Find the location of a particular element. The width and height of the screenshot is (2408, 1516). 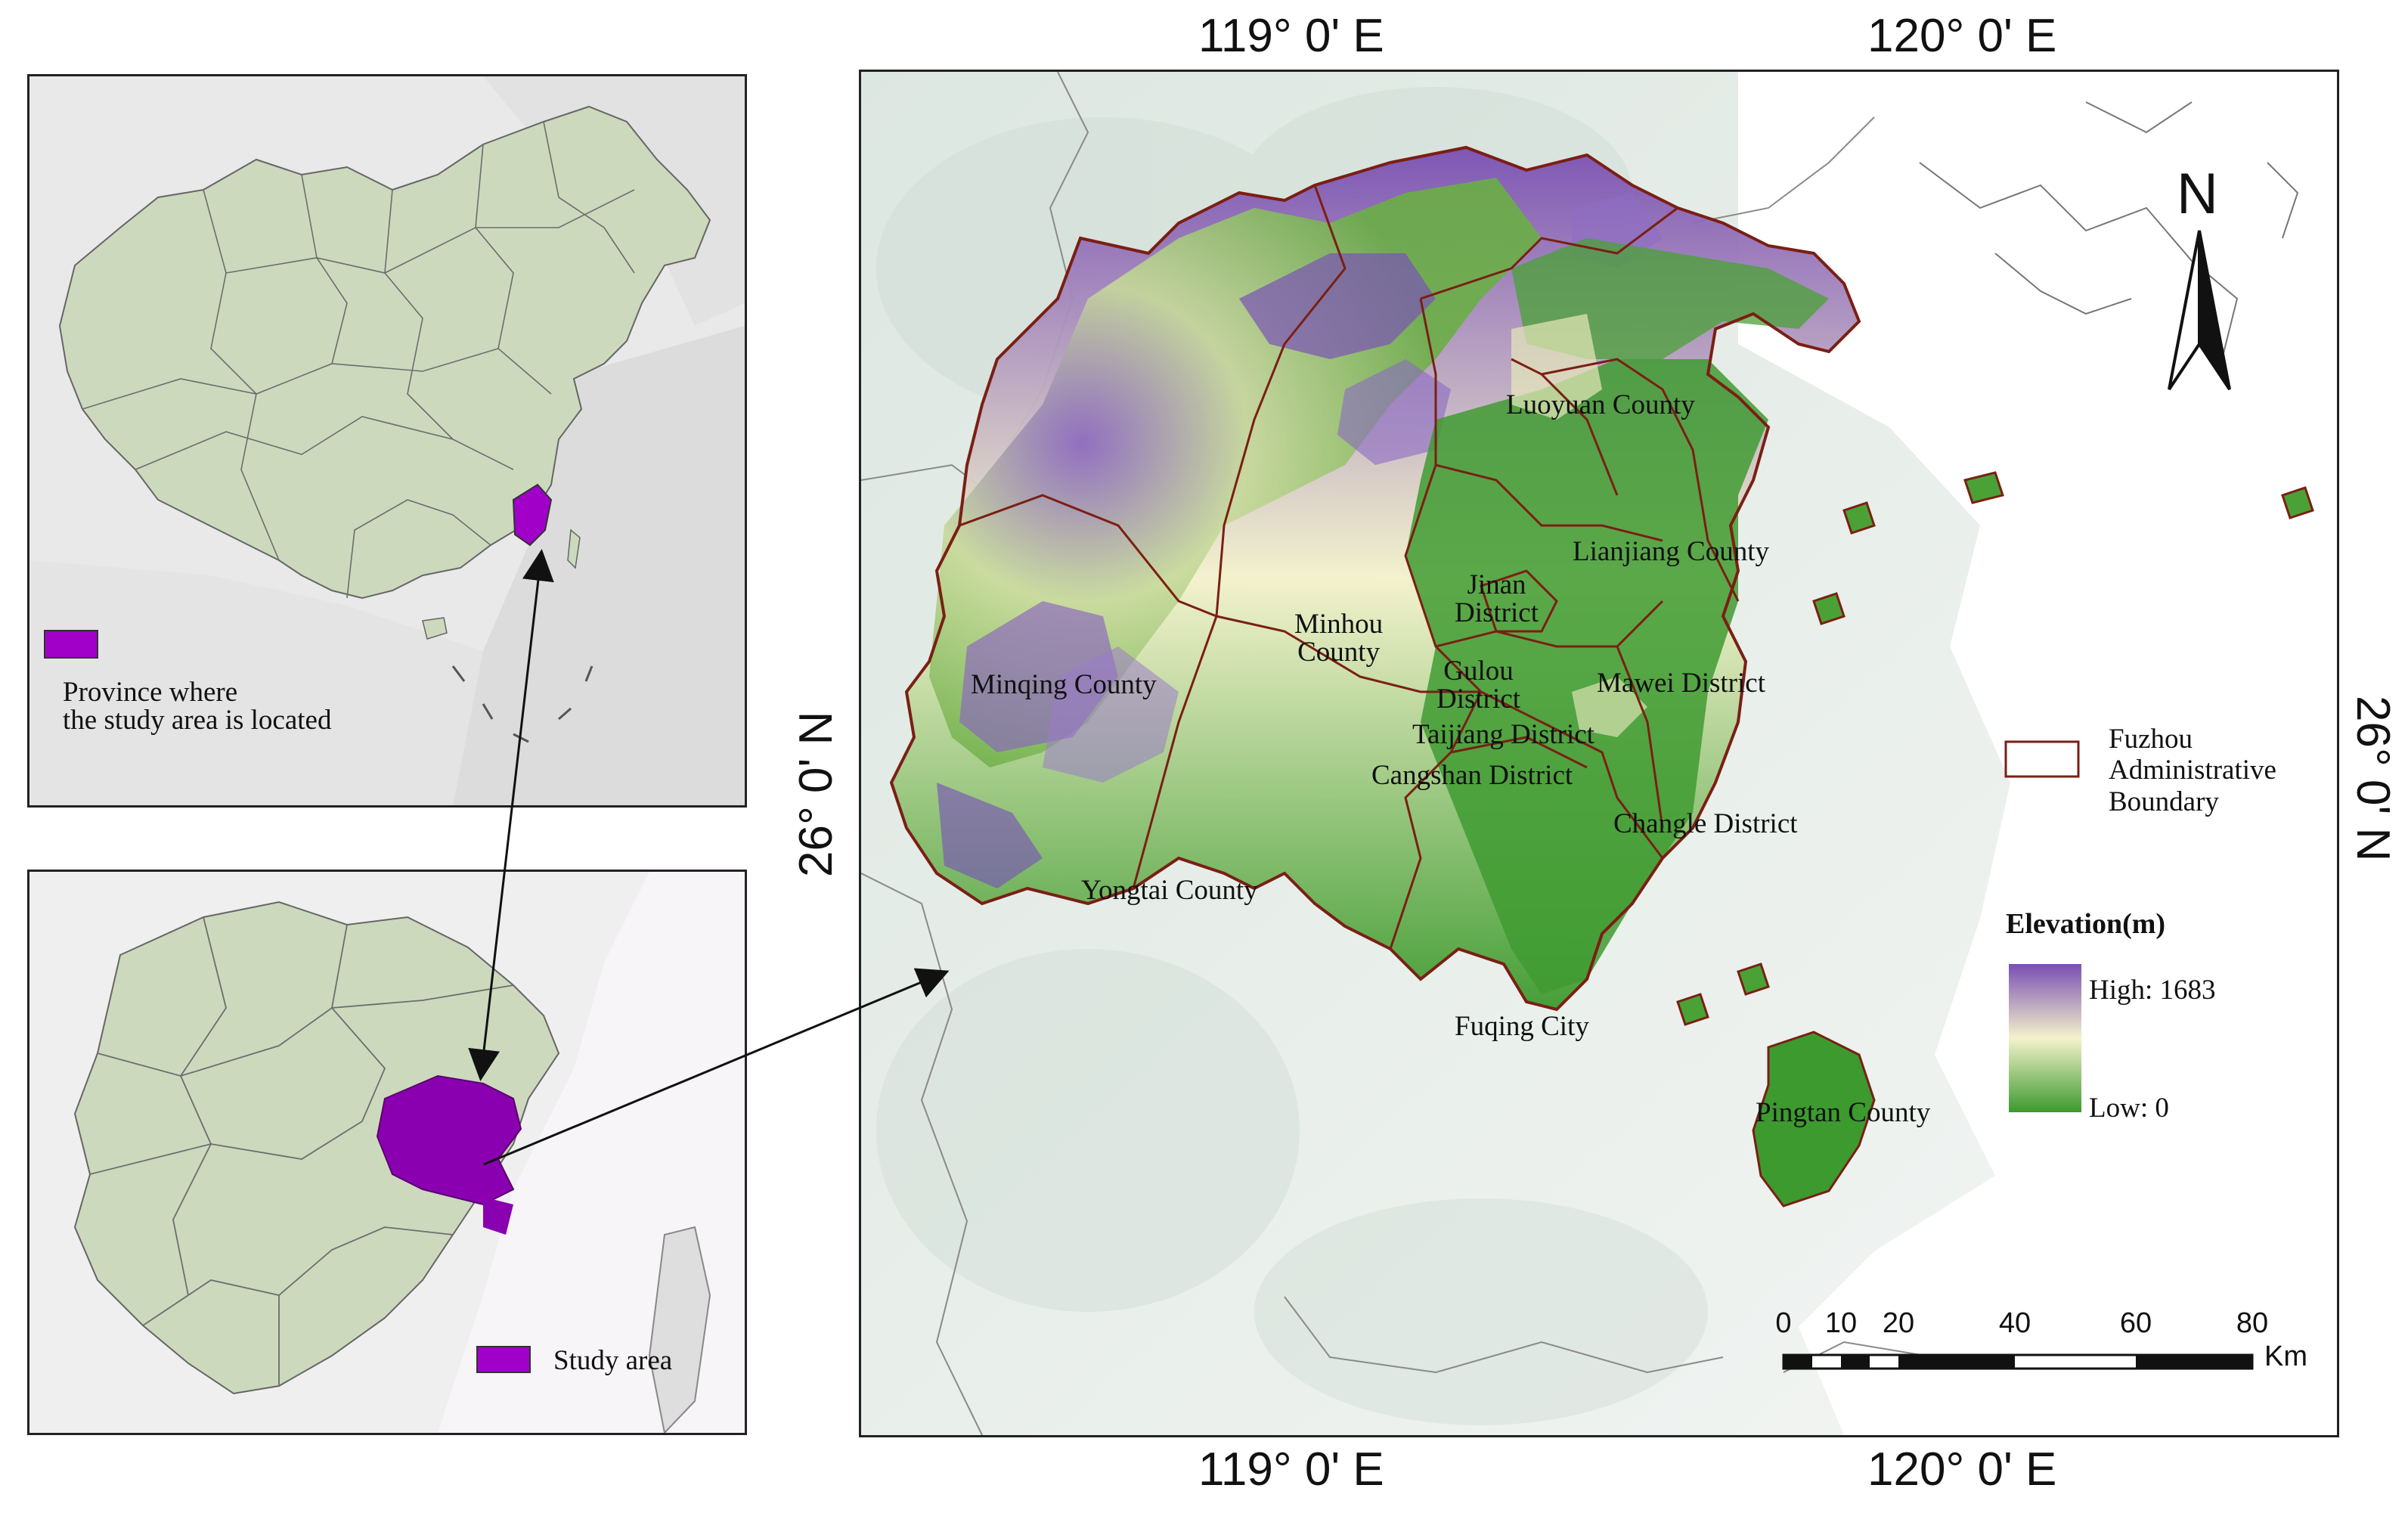

label-gulou-district: Gulou District is located at coordinates (1478, 685).